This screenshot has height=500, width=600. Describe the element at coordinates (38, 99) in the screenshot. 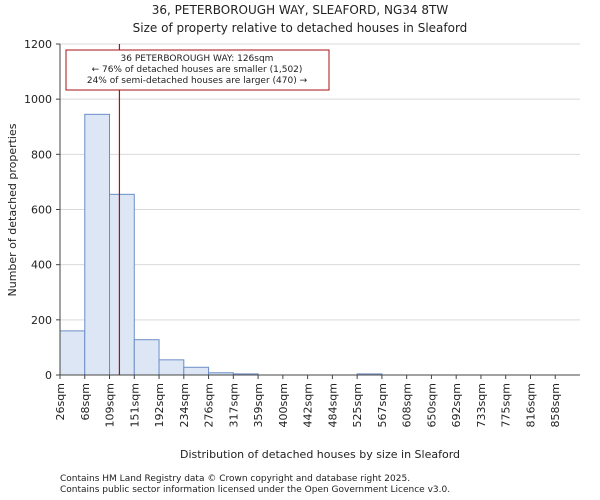

I see `y-tick-label: 1000` at that location.